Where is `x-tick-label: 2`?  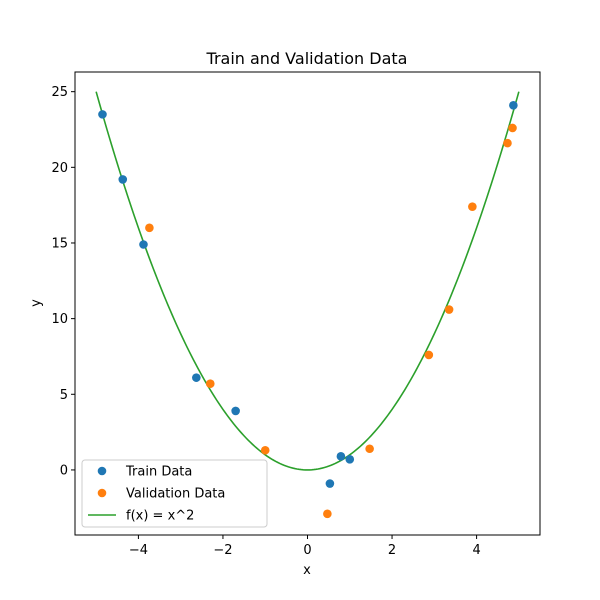
x-tick-label: 2 is located at coordinates (392, 550).